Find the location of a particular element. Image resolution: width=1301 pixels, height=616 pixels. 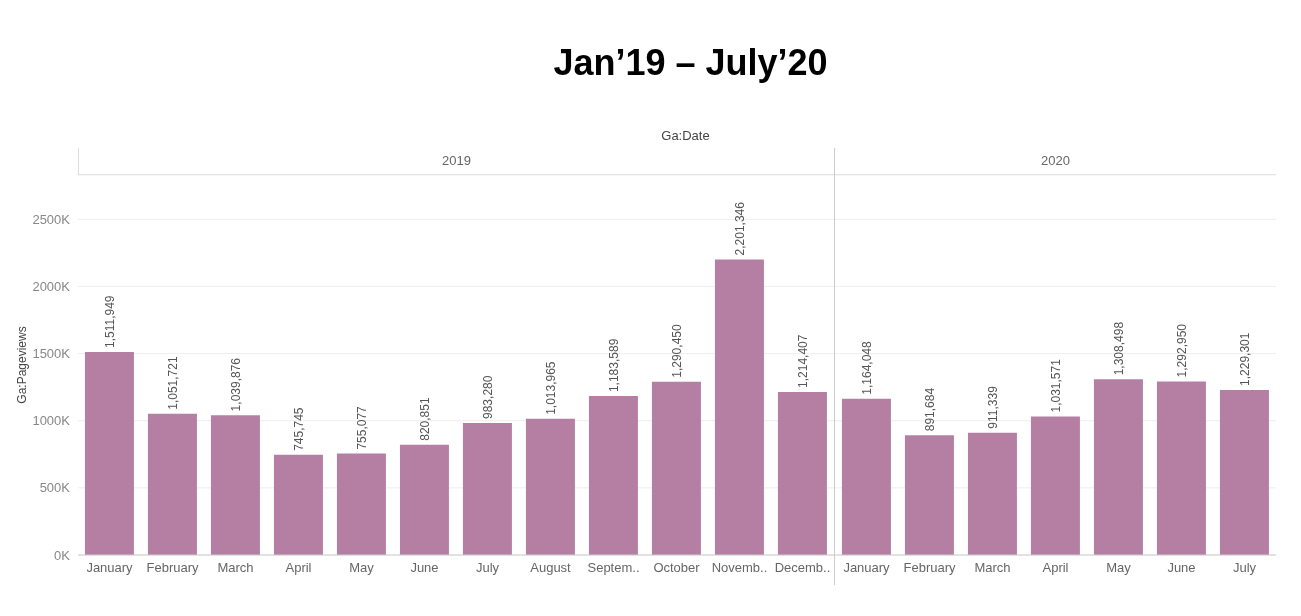

x-tick-label: Septem.. is located at coordinates (613, 568).